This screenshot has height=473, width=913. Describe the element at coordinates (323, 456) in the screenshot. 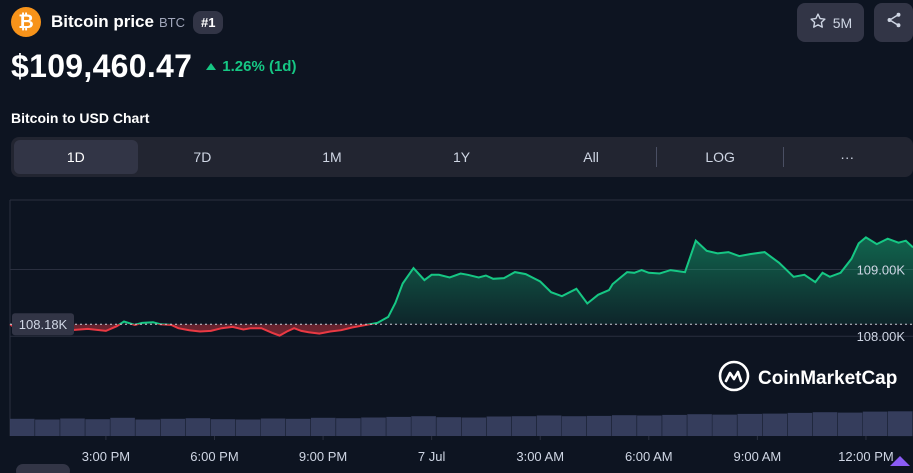

I see `x-tick-label: 9:00 PM` at that location.